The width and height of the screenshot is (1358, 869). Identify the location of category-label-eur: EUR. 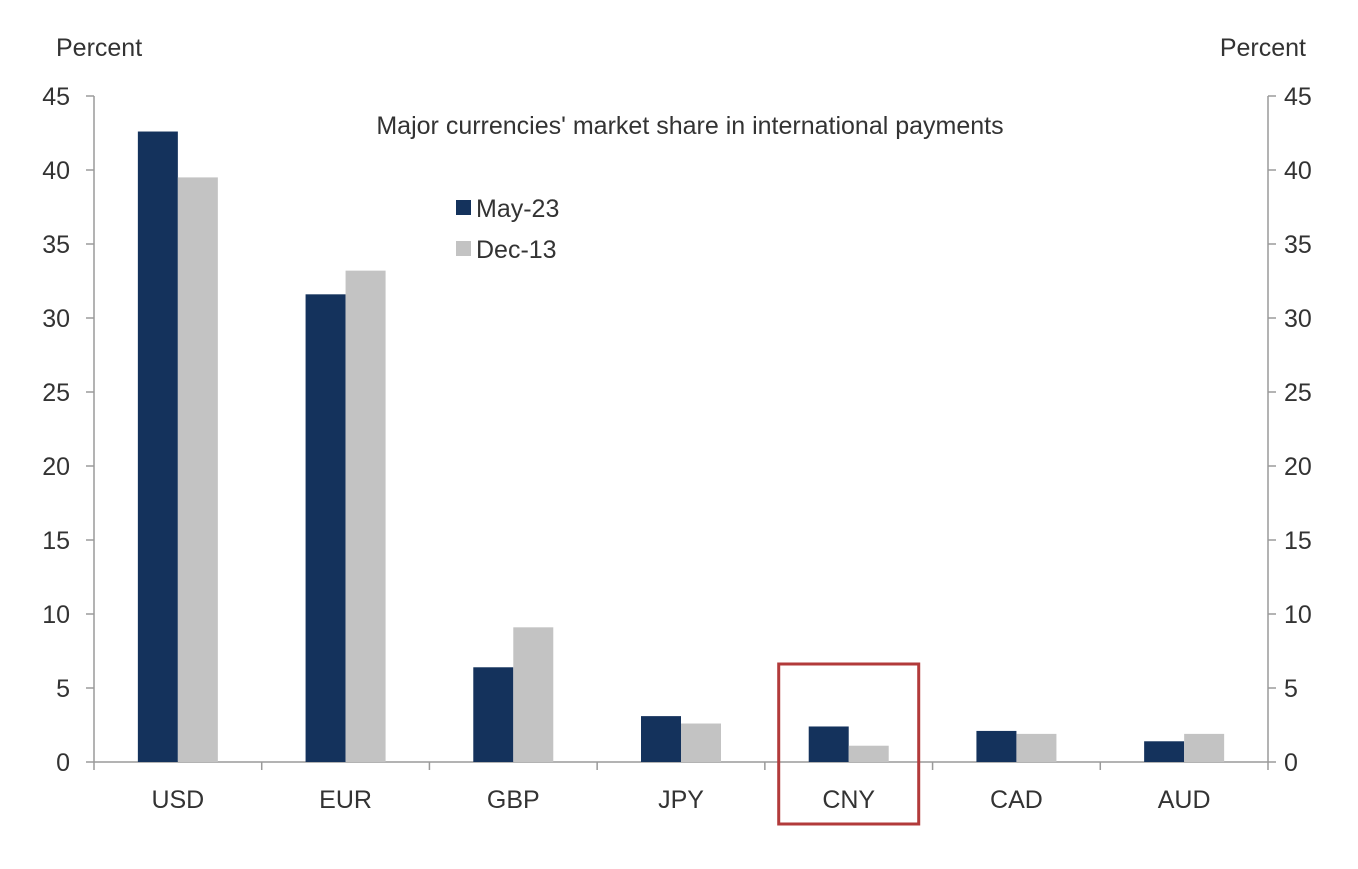
(345, 800).